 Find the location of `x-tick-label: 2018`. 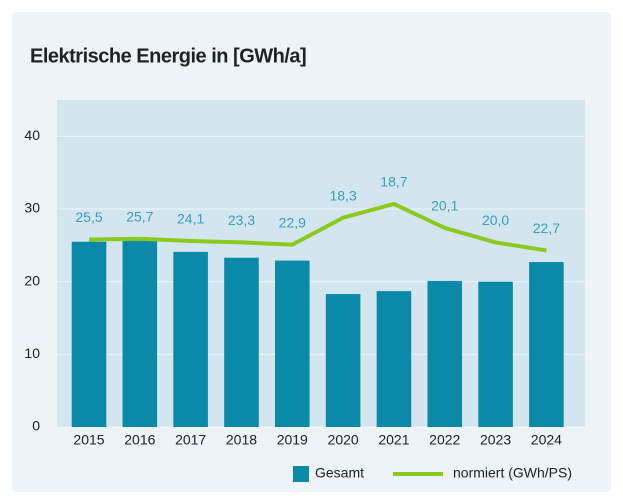

x-tick-label: 2018 is located at coordinates (241, 440).